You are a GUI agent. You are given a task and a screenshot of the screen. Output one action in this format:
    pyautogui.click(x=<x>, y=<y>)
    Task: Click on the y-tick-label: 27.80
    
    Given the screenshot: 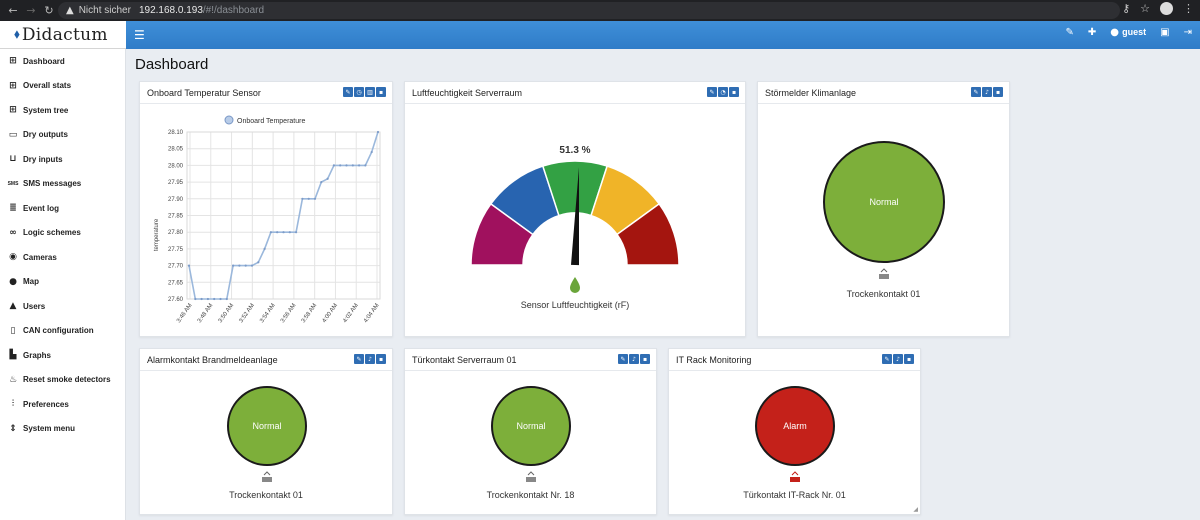 What is the action you would take?
    pyautogui.click(x=176, y=233)
    